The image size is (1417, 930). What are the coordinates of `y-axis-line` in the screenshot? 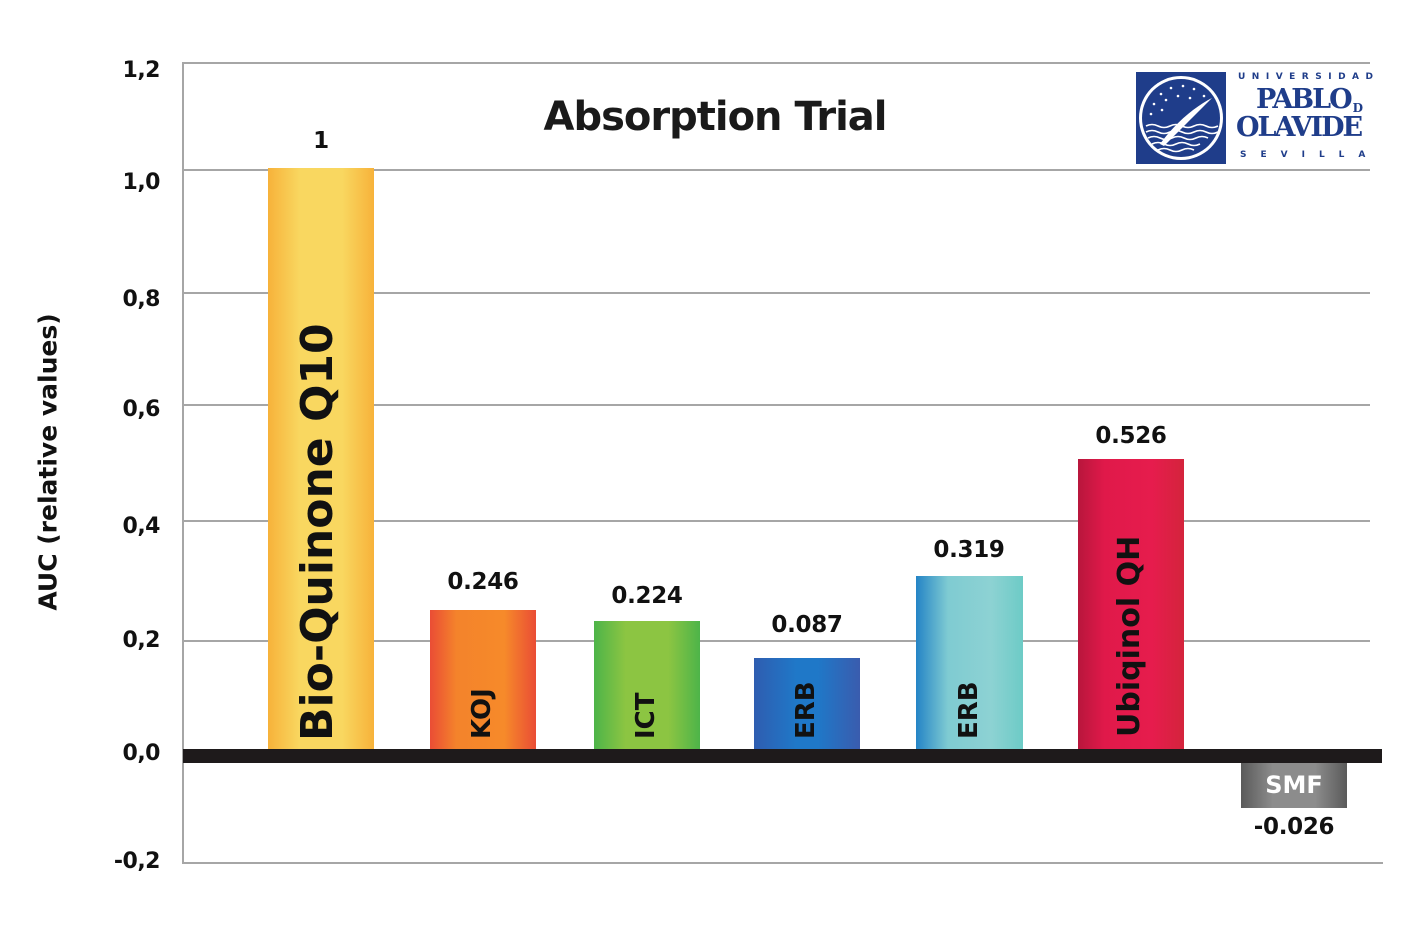 It's located at (183, 463).